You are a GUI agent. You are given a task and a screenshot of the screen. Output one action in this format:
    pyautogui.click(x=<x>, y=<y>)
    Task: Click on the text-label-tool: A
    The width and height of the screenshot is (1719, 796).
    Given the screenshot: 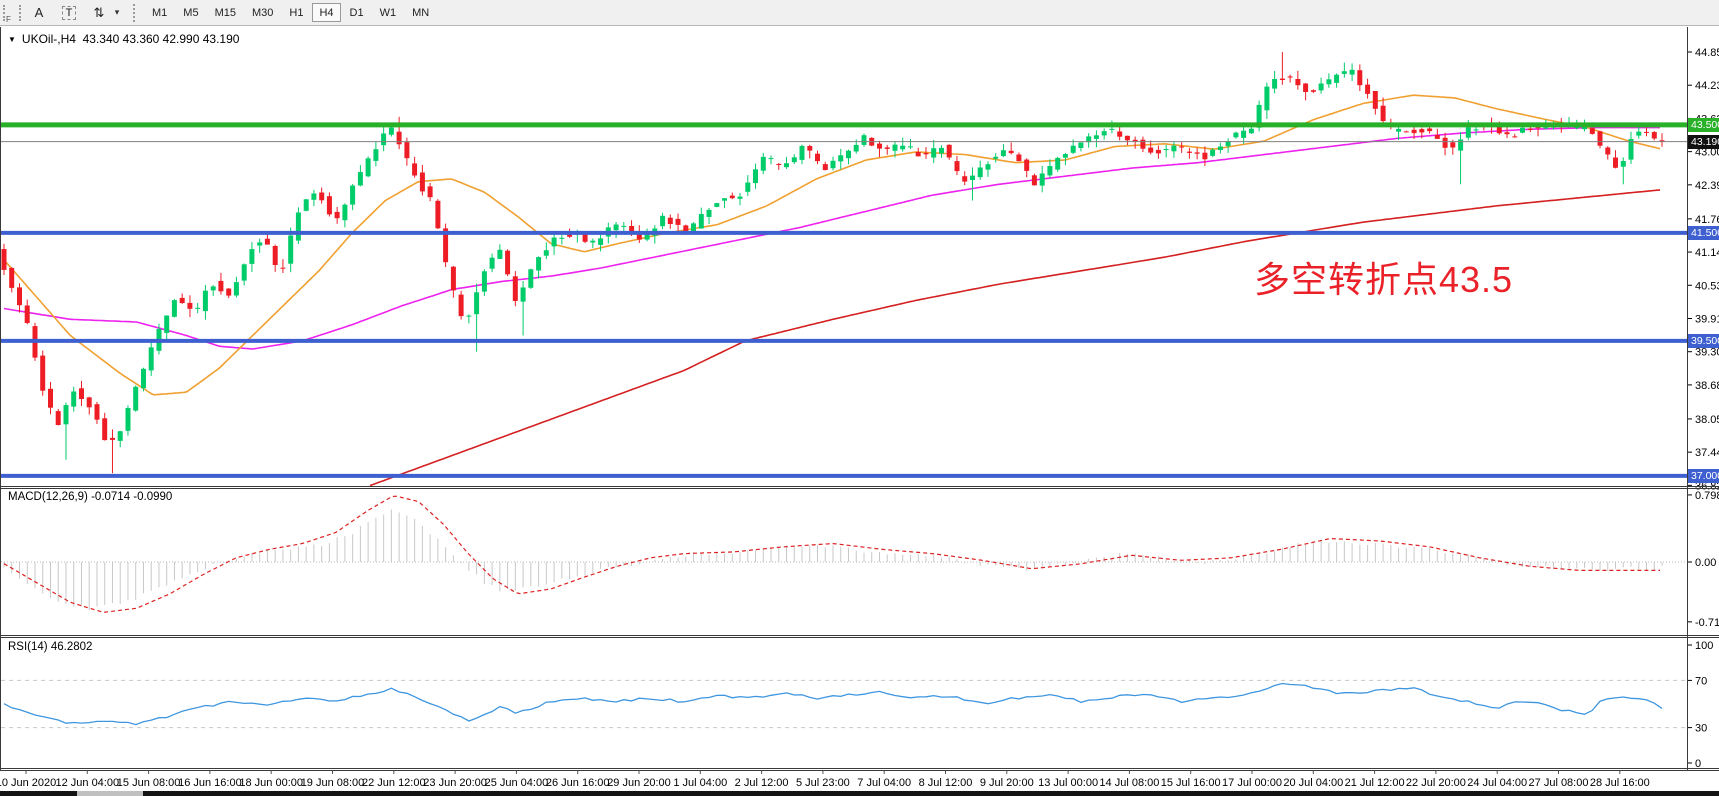 What is the action you would take?
    pyautogui.click(x=39, y=13)
    